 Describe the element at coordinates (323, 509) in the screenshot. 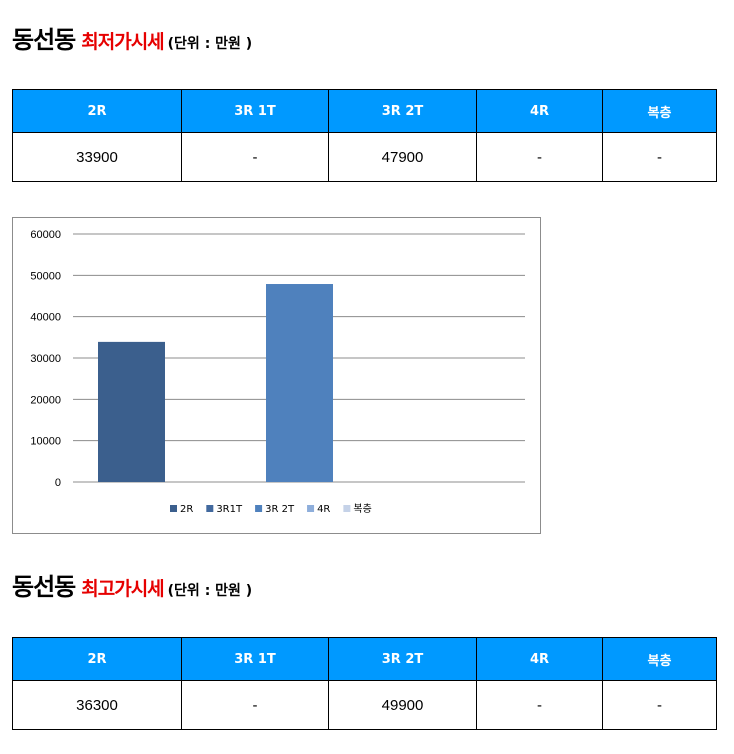

I see `legend-label: 4R` at that location.